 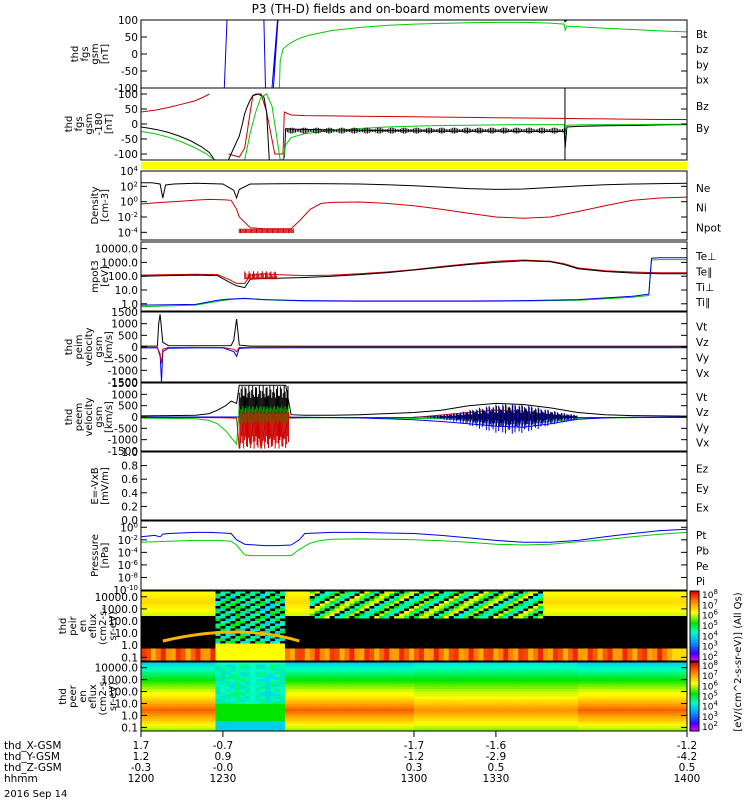 I want to click on legend-label: Bt, so click(x=701, y=35).